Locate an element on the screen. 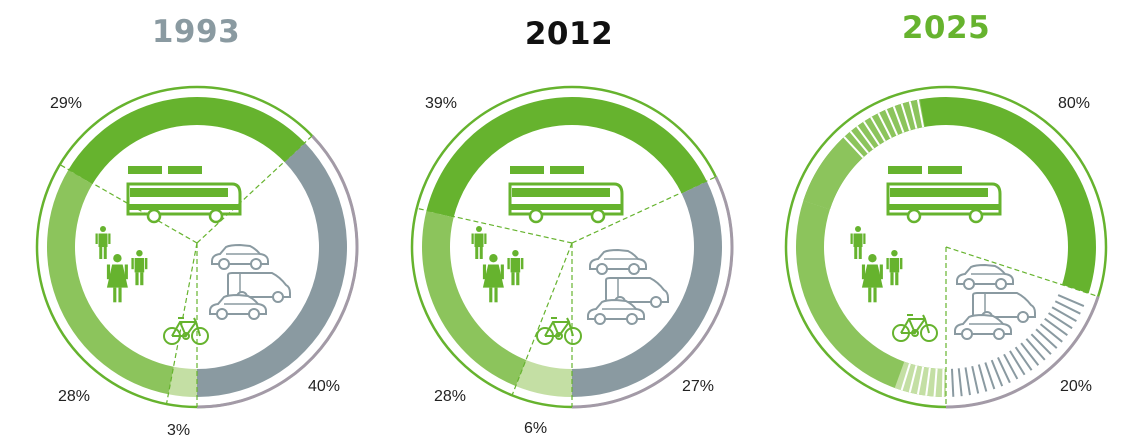 Image resolution: width=1139 pixels, height=440 pixels. label-1993-public: 29% is located at coordinates (66, 103).